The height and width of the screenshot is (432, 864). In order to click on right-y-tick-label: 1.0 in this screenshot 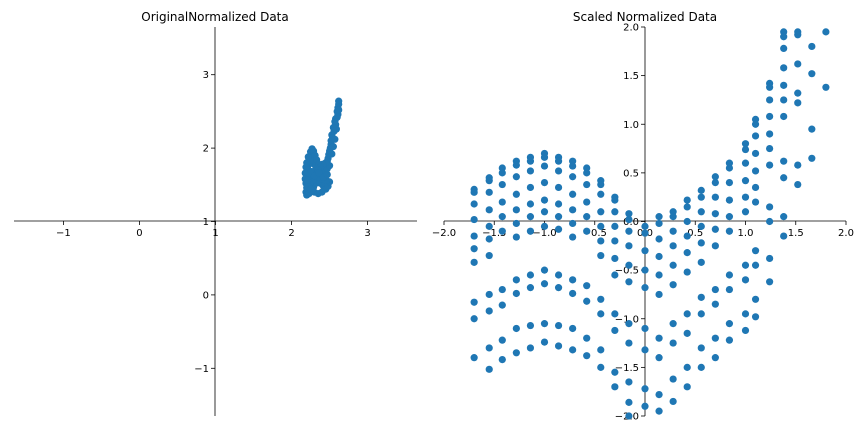, I will do `click(631, 125)`.